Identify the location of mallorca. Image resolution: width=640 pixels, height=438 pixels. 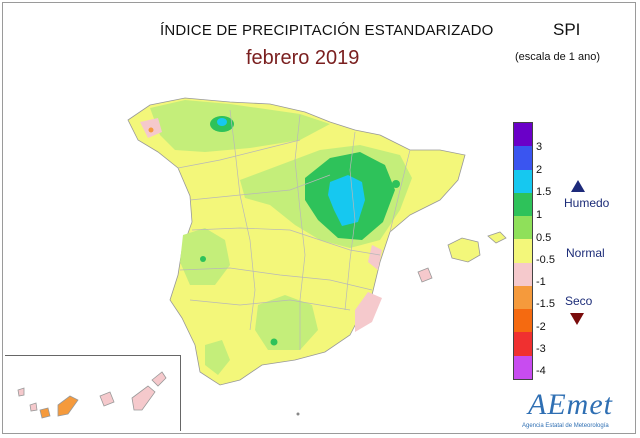
(464, 250).